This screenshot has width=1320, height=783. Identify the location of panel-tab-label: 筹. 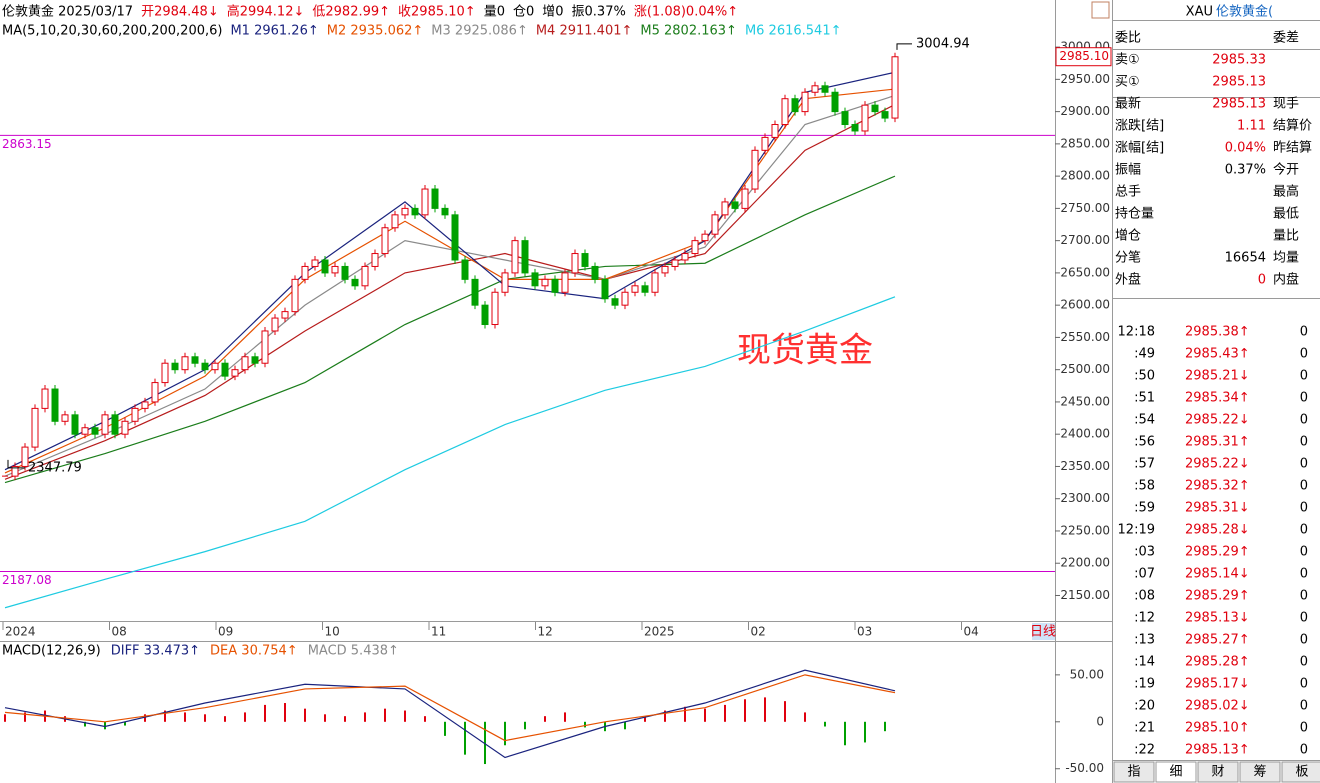
(1259, 772).